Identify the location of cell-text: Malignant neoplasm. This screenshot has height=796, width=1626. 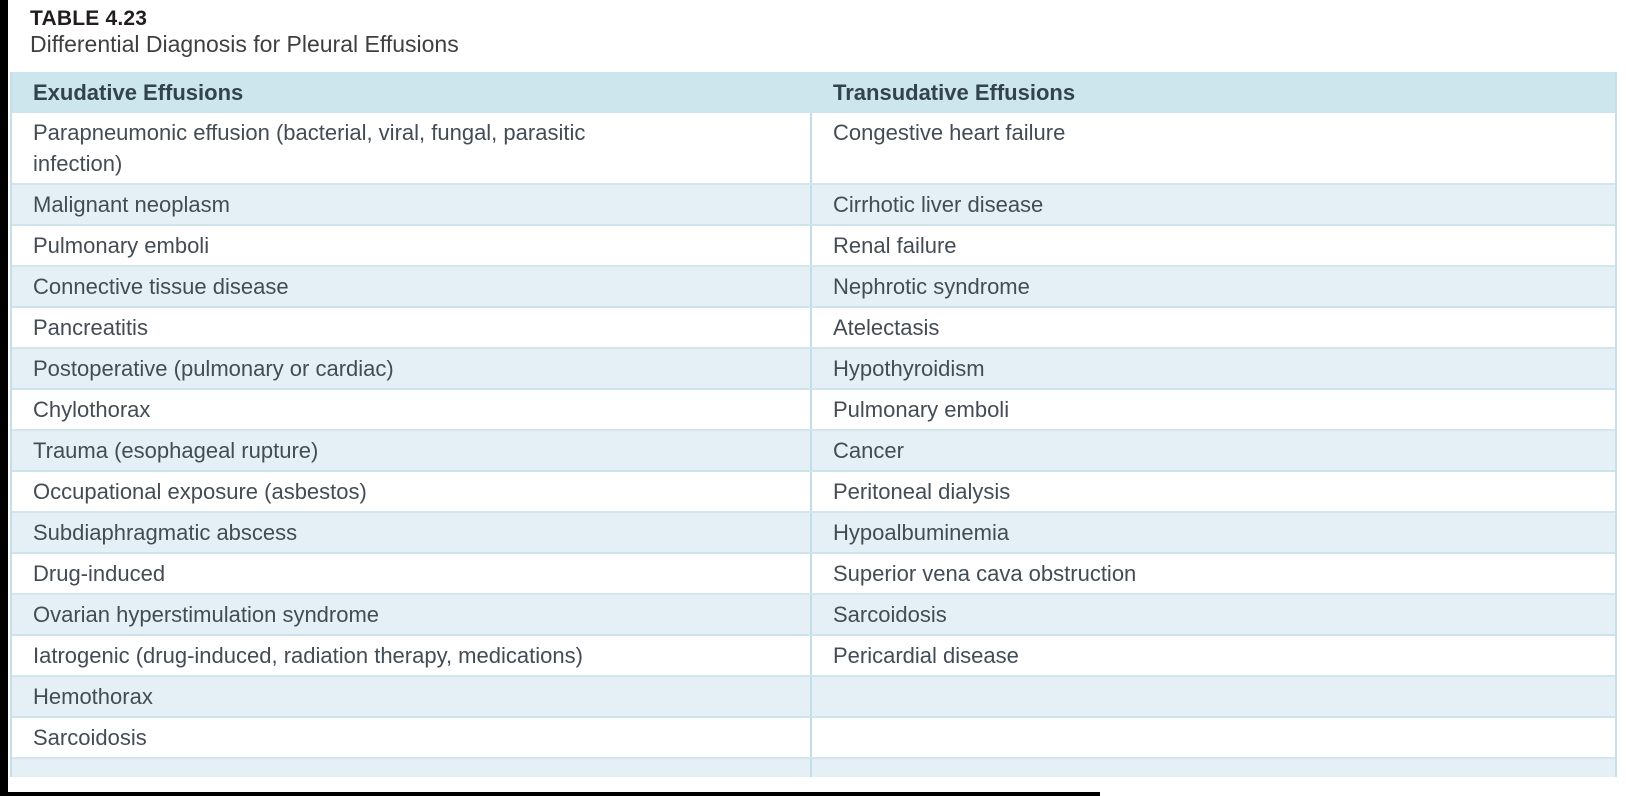
(131, 204).